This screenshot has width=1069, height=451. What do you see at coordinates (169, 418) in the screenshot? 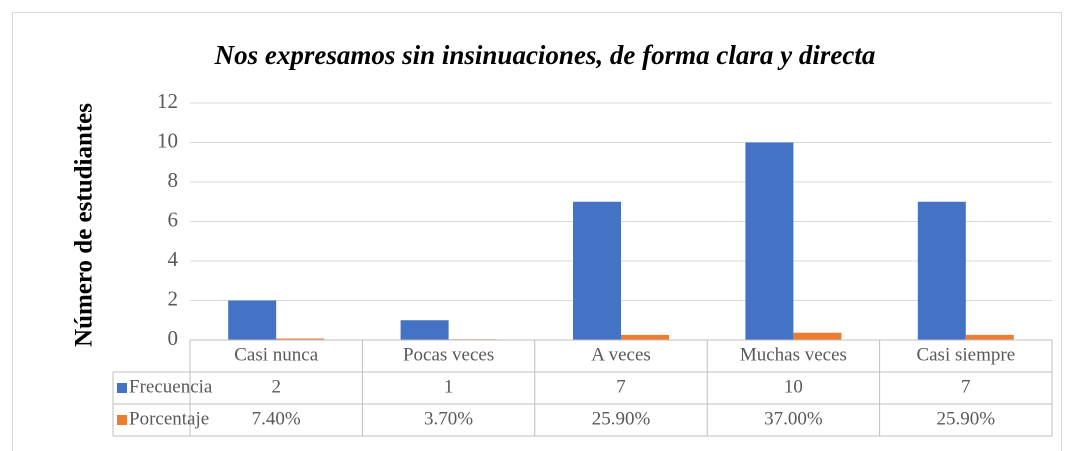
I see `legend-label: Porcentaje` at bounding box center [169, 418].